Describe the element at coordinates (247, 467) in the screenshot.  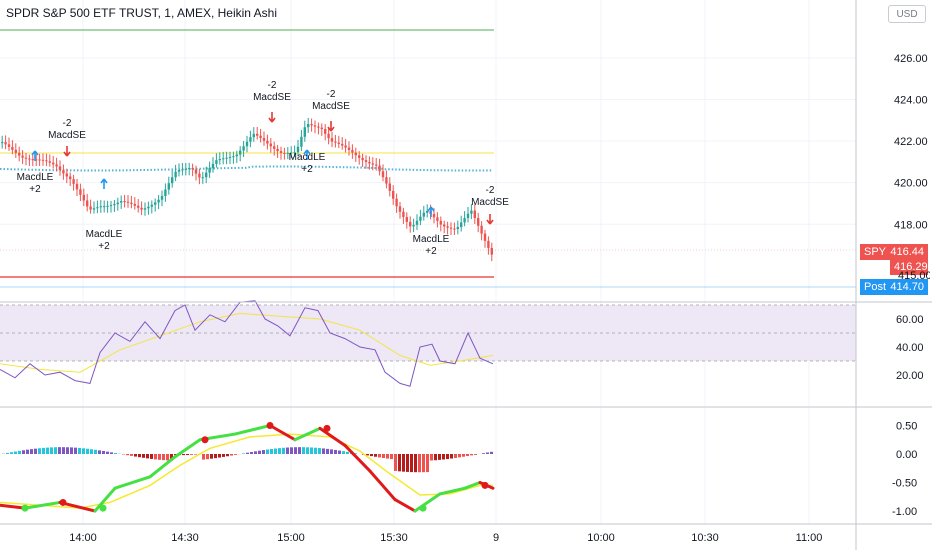
I see `macd-pane` at that location.